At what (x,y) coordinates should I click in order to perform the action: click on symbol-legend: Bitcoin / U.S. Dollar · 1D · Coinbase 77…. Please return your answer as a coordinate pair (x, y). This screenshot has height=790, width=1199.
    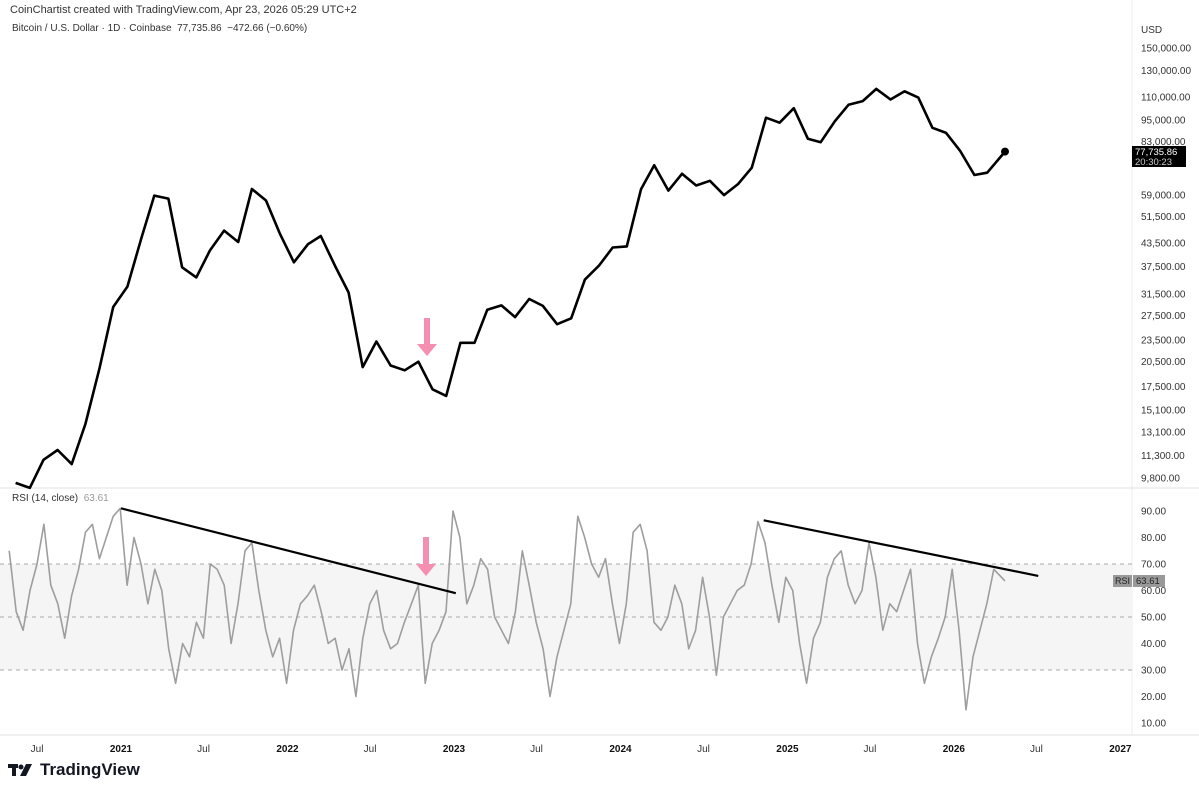
    Looking at the image, I should click on (159, 28).